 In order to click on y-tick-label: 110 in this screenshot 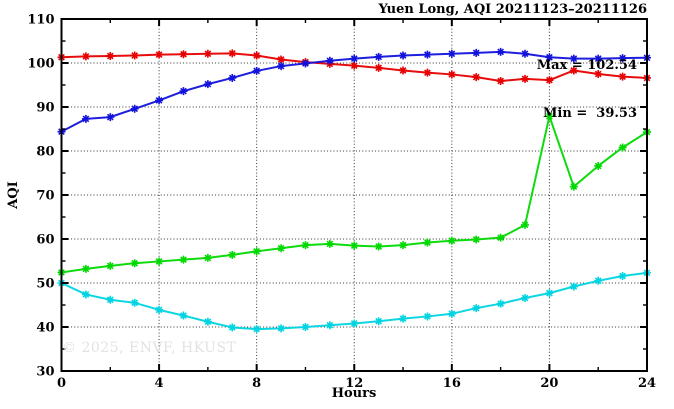, I will do `click(40, 20)`.